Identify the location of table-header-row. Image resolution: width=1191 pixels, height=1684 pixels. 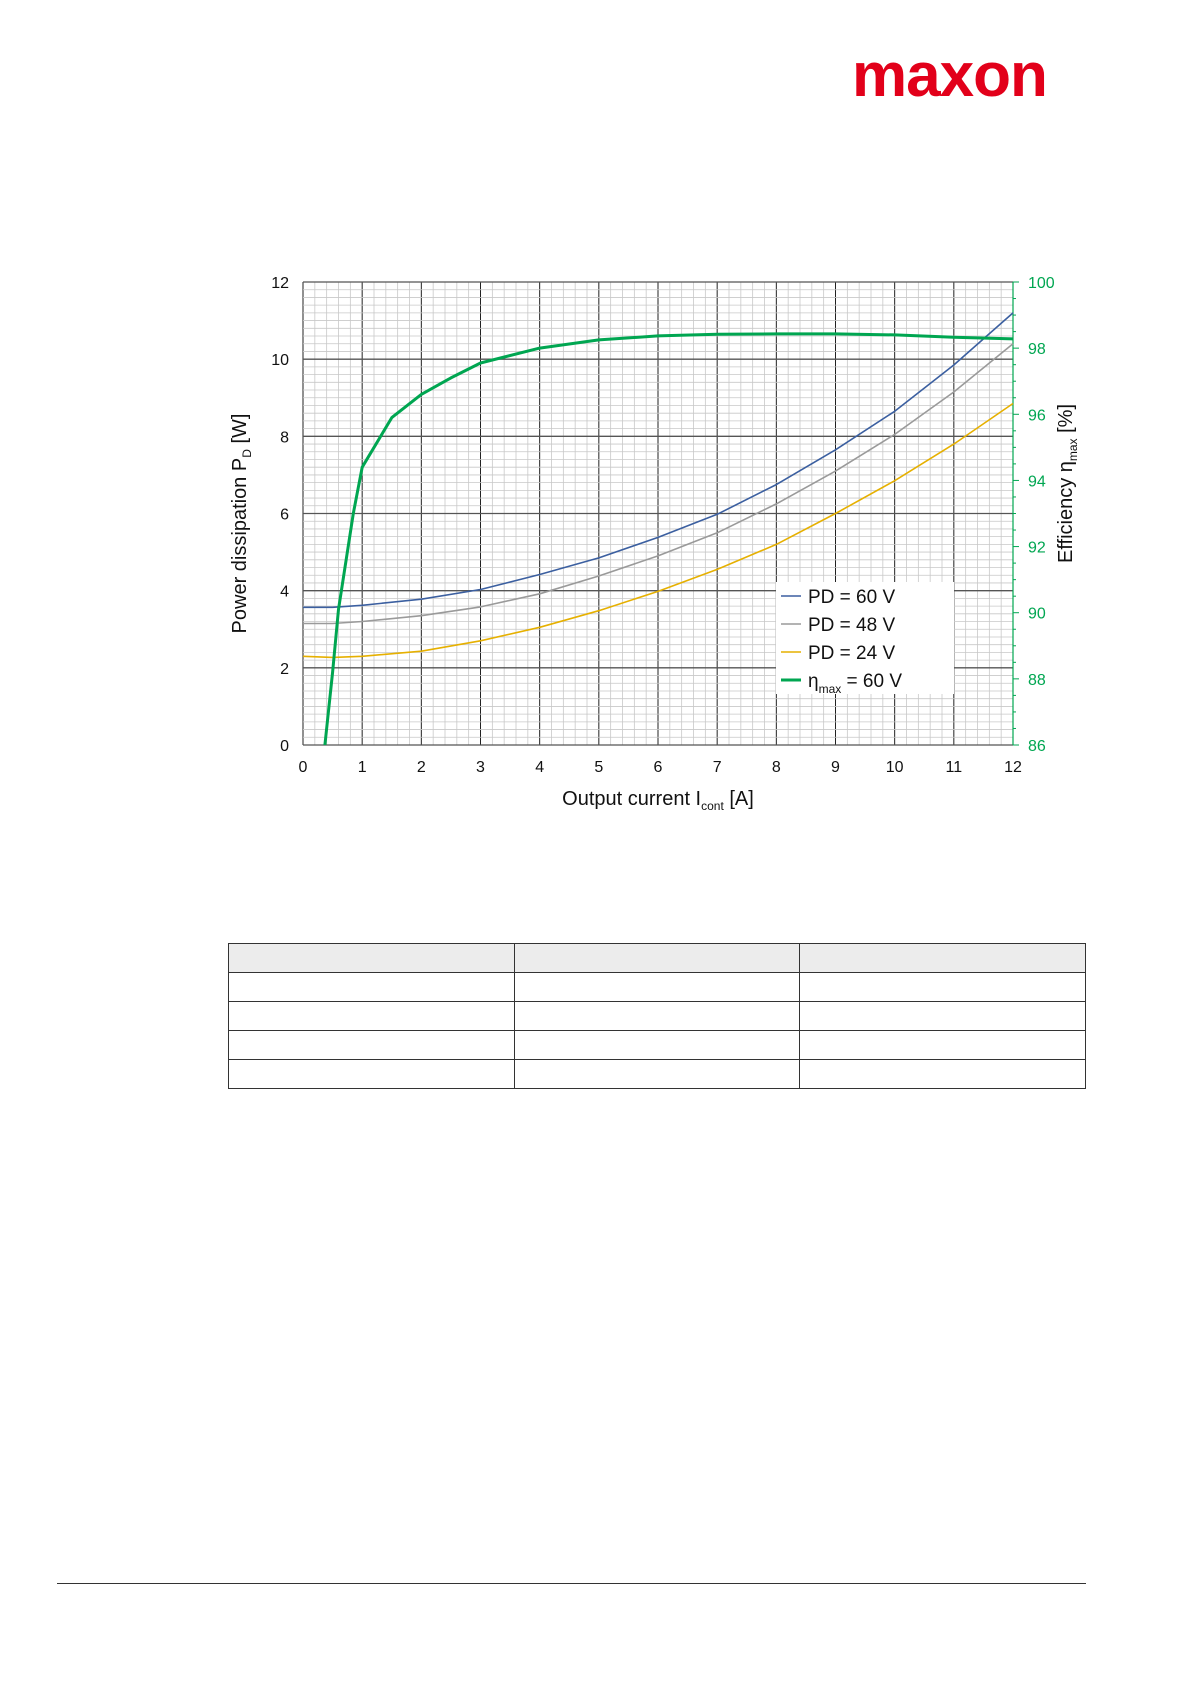
(657, 958).